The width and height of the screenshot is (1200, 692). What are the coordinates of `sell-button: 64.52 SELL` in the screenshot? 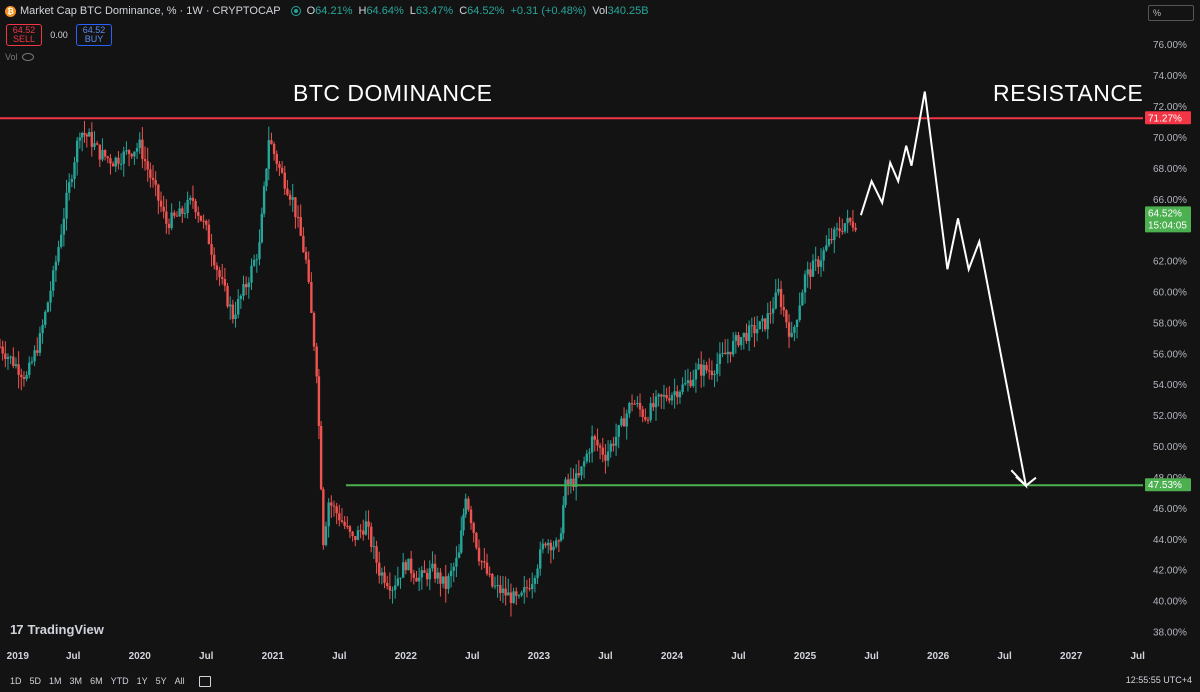 It's located at (24, 35).